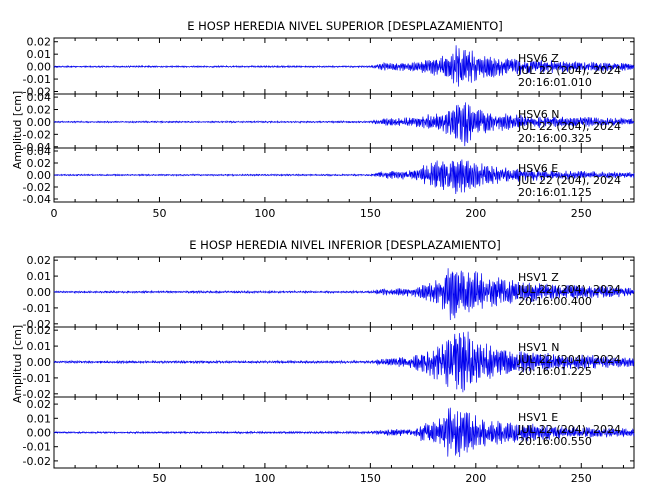  What do you see at coordinates (569, 180) in the screenshot?
I see `date-label-hsv6-e: JUL 22 (204), 2024` at bounding box center [569, 180].